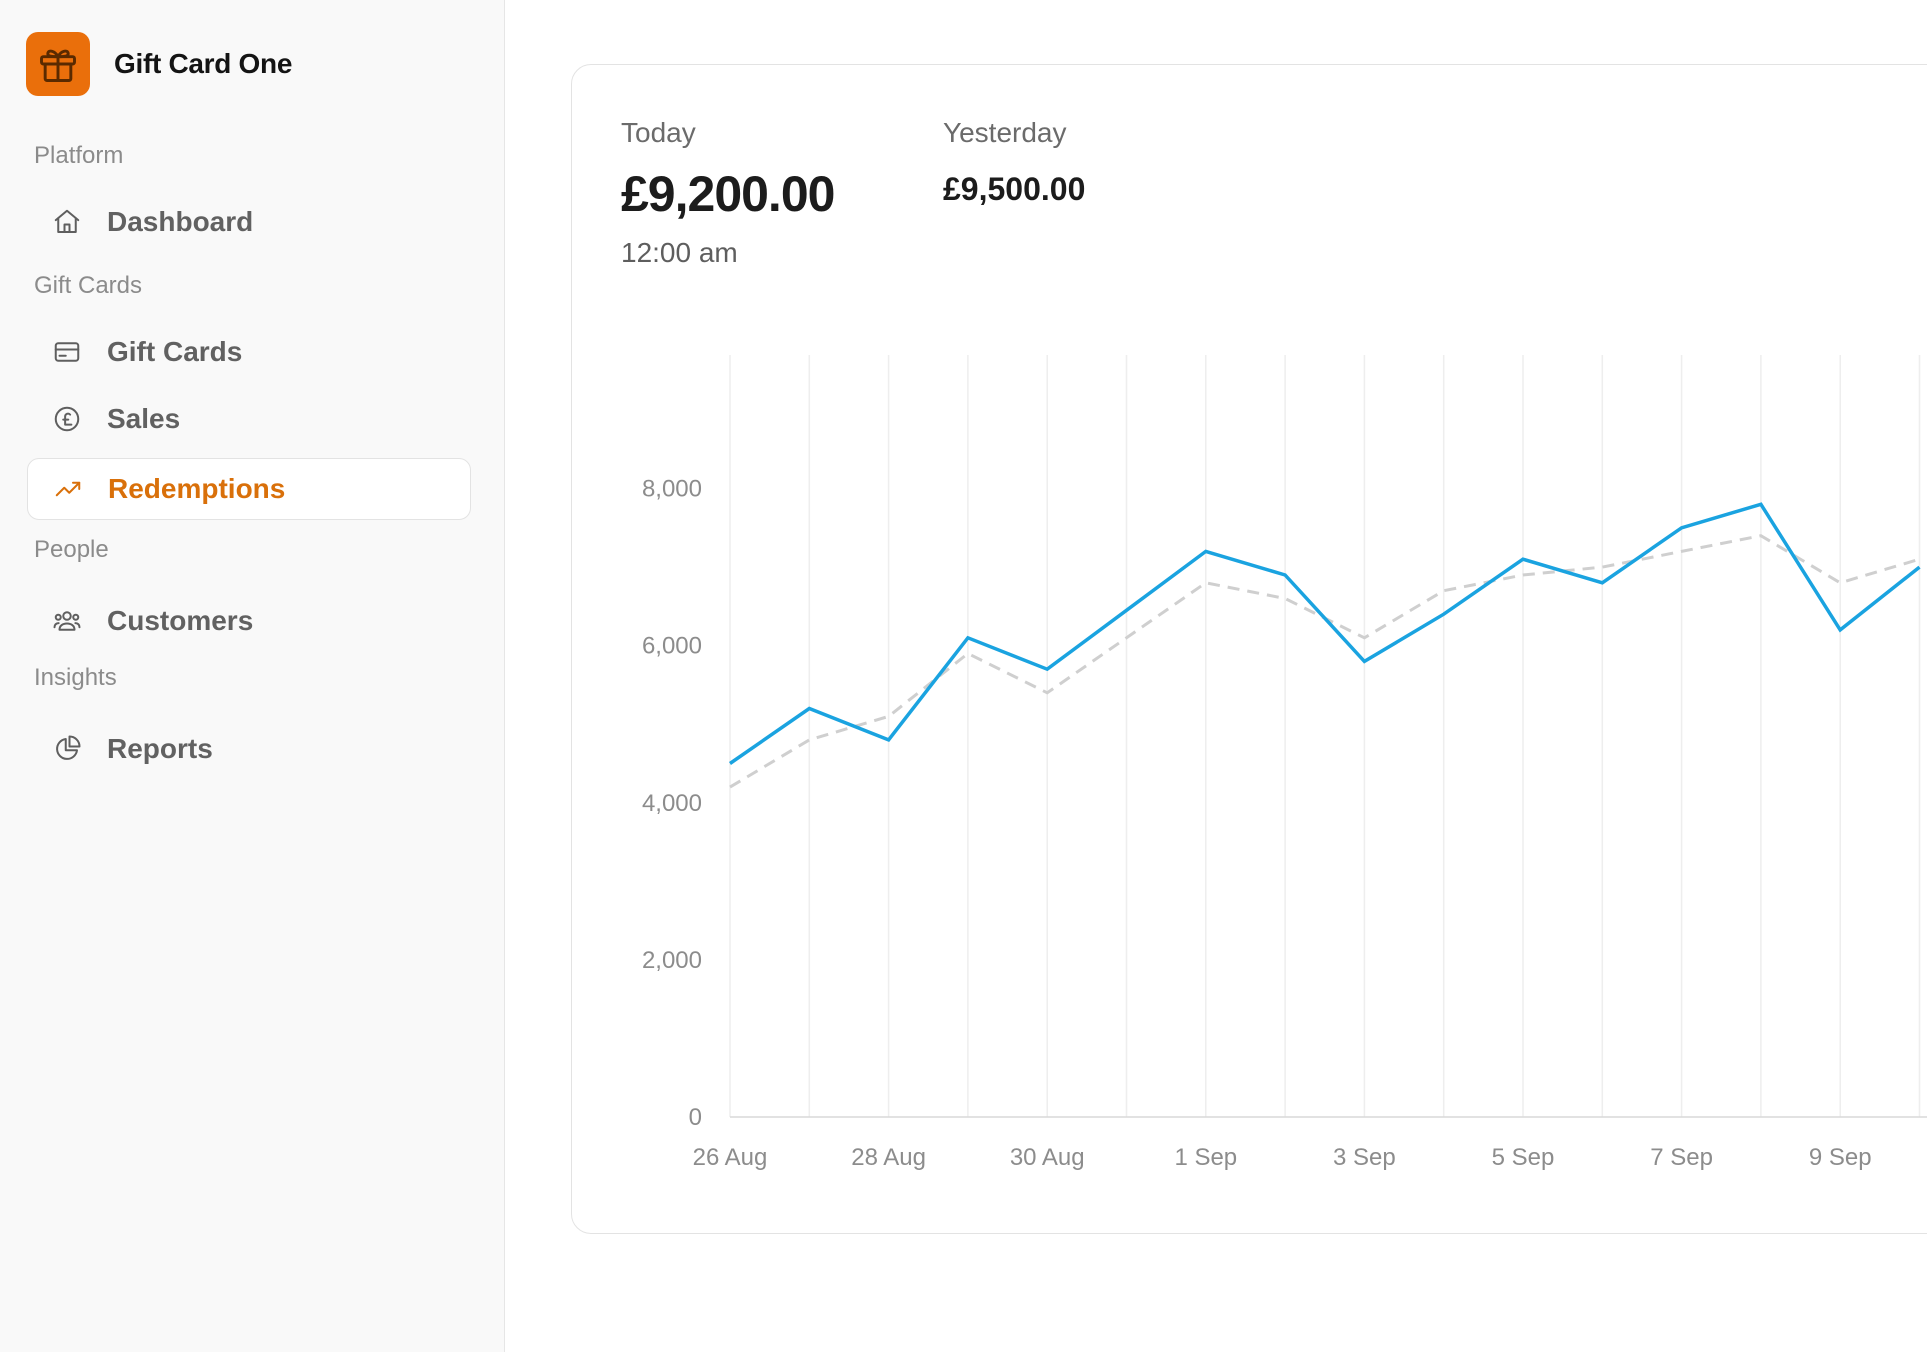 Image resolution: width=1927 pixels, height=1352 pixels. Describe the element at coordinates (672, 646) in the screenshot. I see `y-tick-label: 6,000` at that location.